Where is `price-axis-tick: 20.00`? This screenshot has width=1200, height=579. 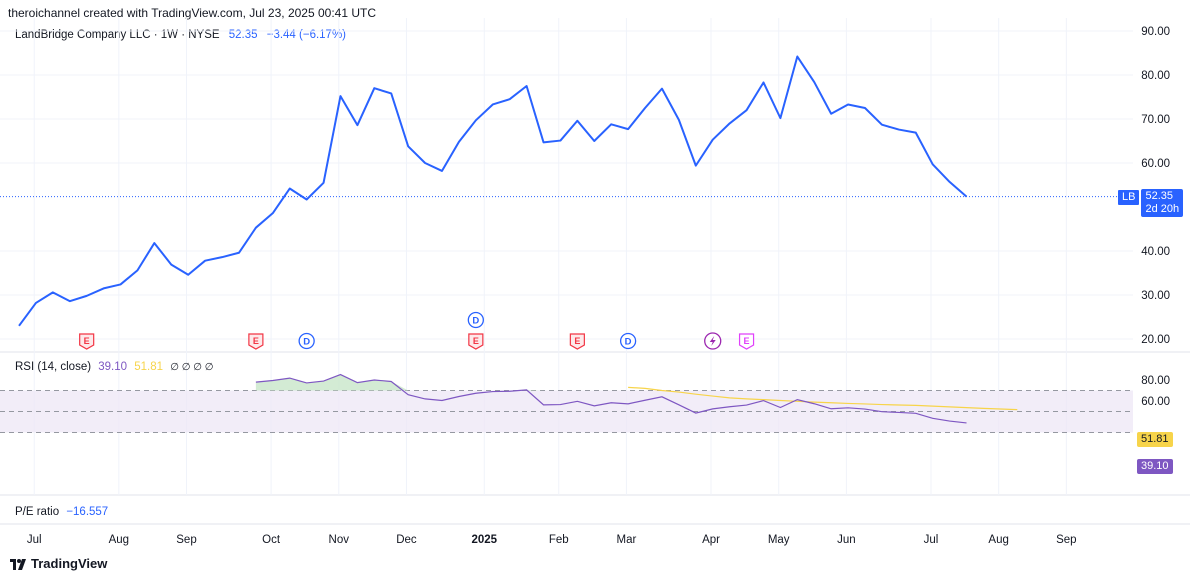 price-axis-tick: 20.00 is located at coordinates (1155, 340).